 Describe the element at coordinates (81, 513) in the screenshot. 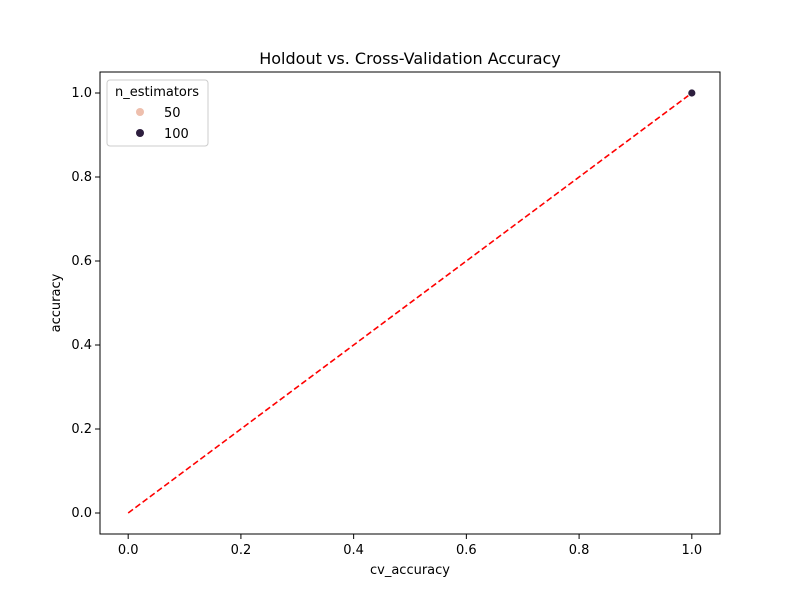

I see `y-tick-label: 0.0` at that location.